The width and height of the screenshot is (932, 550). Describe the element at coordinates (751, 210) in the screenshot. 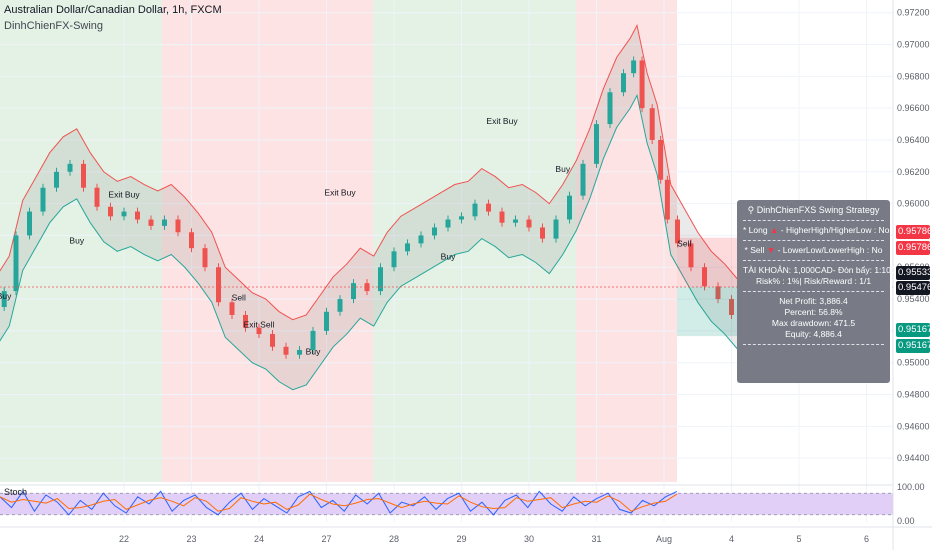

I see `search-icon: ⚲` at that location.